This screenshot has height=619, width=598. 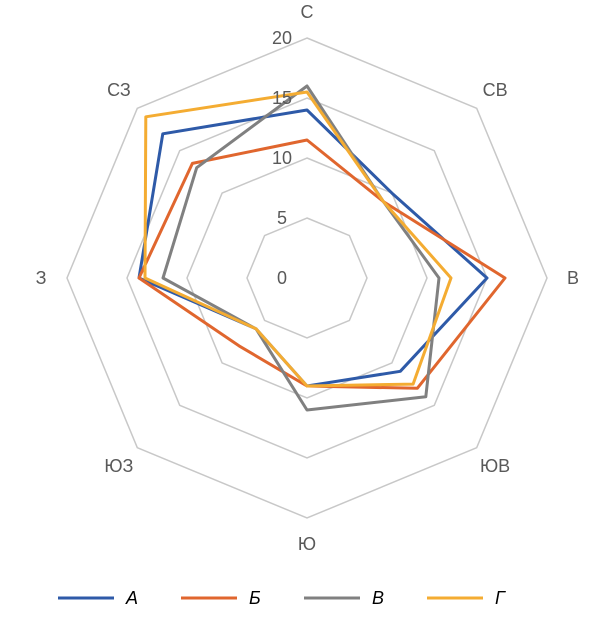 I want to click on legend-label-3: В, so click(x=378, y=598).